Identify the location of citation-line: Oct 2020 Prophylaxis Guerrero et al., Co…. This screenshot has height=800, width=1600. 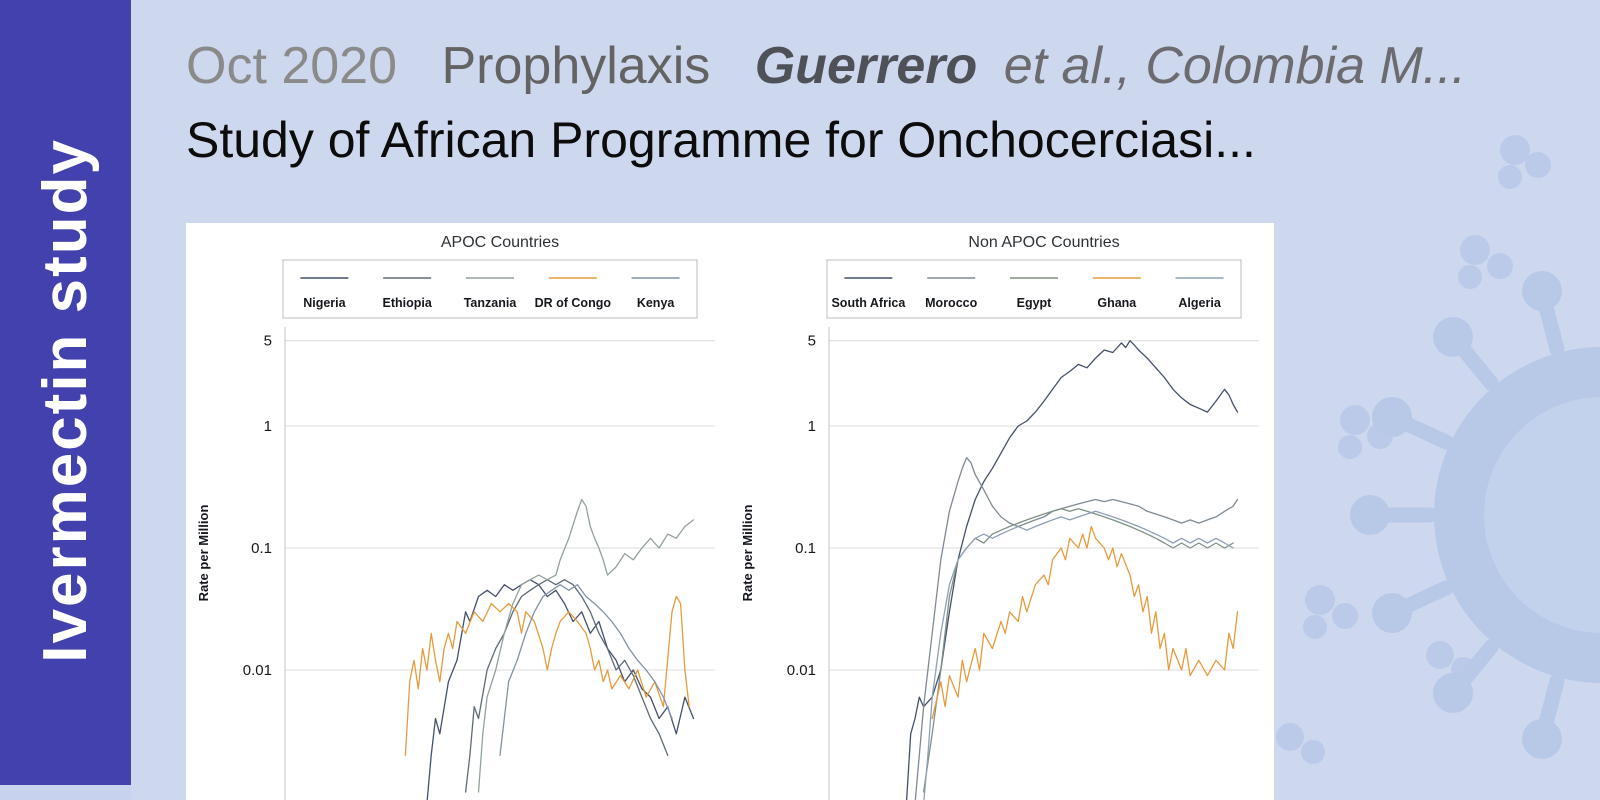
(881, 66).